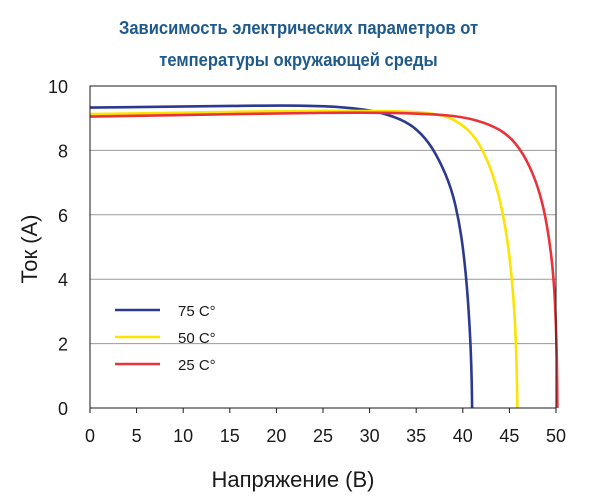 This screenshot has height=504, width=597. I want to click on legend-label-2: 25 C°, so click(197, 365).